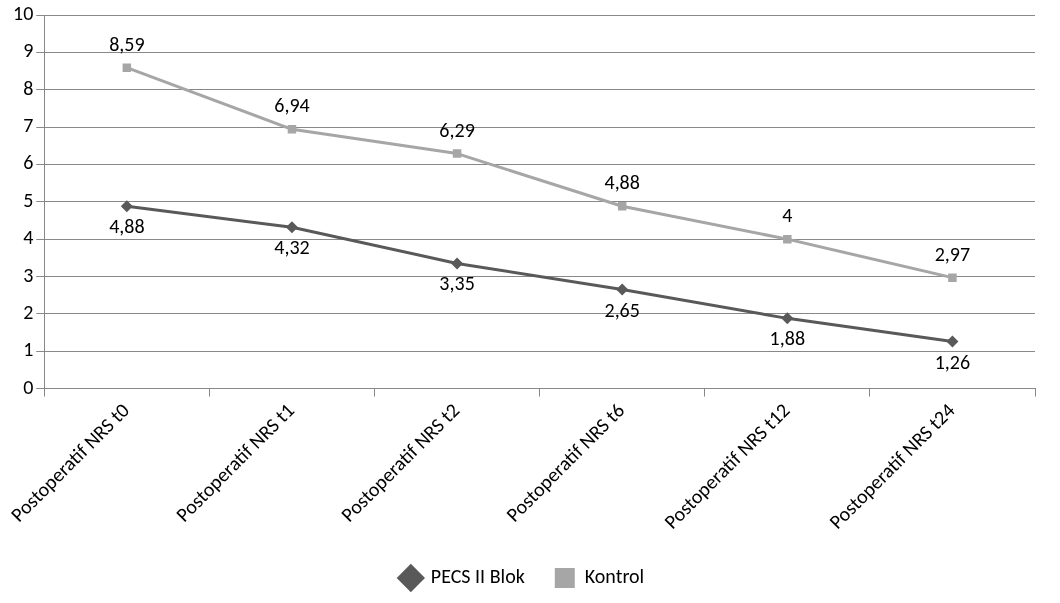 Image resolution: width=1060 pixels, height=603 pixels. What do you see at coordinates (28, 162) in the screenshot?
I see `y-tick-label: 6` at bounding box center [28, 162].